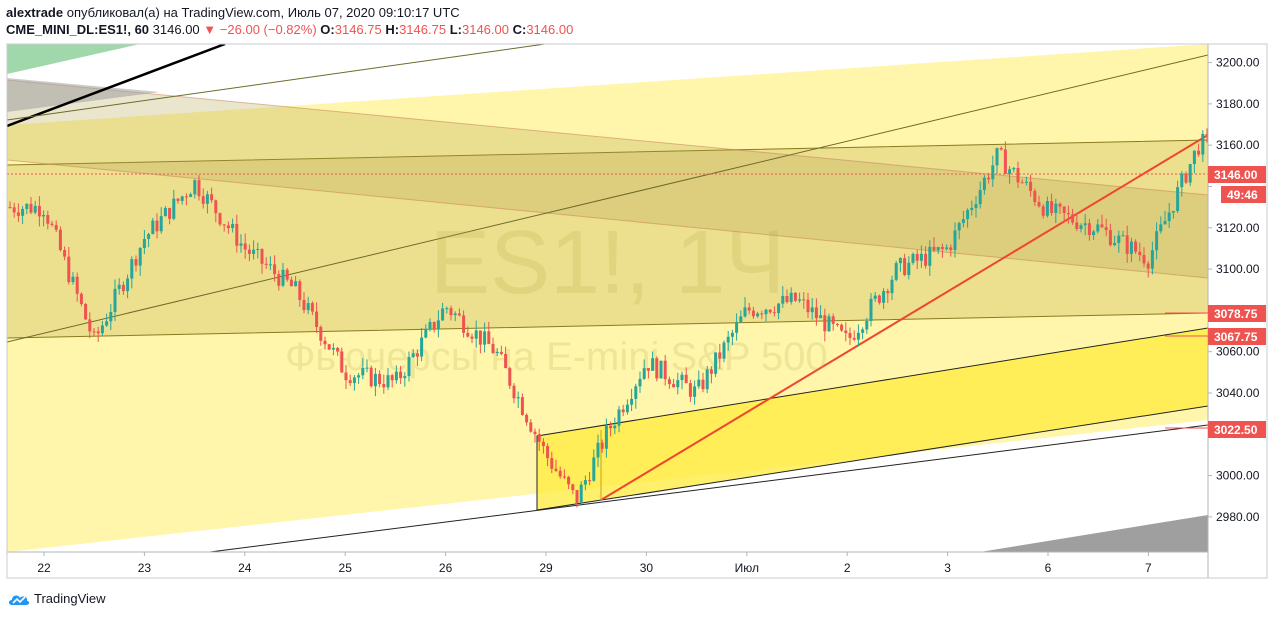 Image resolution: width=1274 pixels, height=618 pixels. Describe the element at coordinates (35, 12) in the screenshot. I see `author-name: alextrade` at that location.